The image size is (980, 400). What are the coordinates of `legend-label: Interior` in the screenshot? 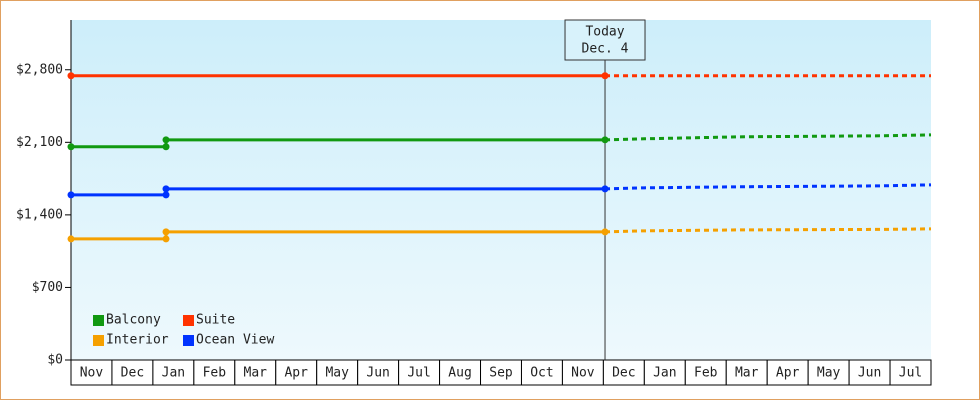 It's located at (137, 340).